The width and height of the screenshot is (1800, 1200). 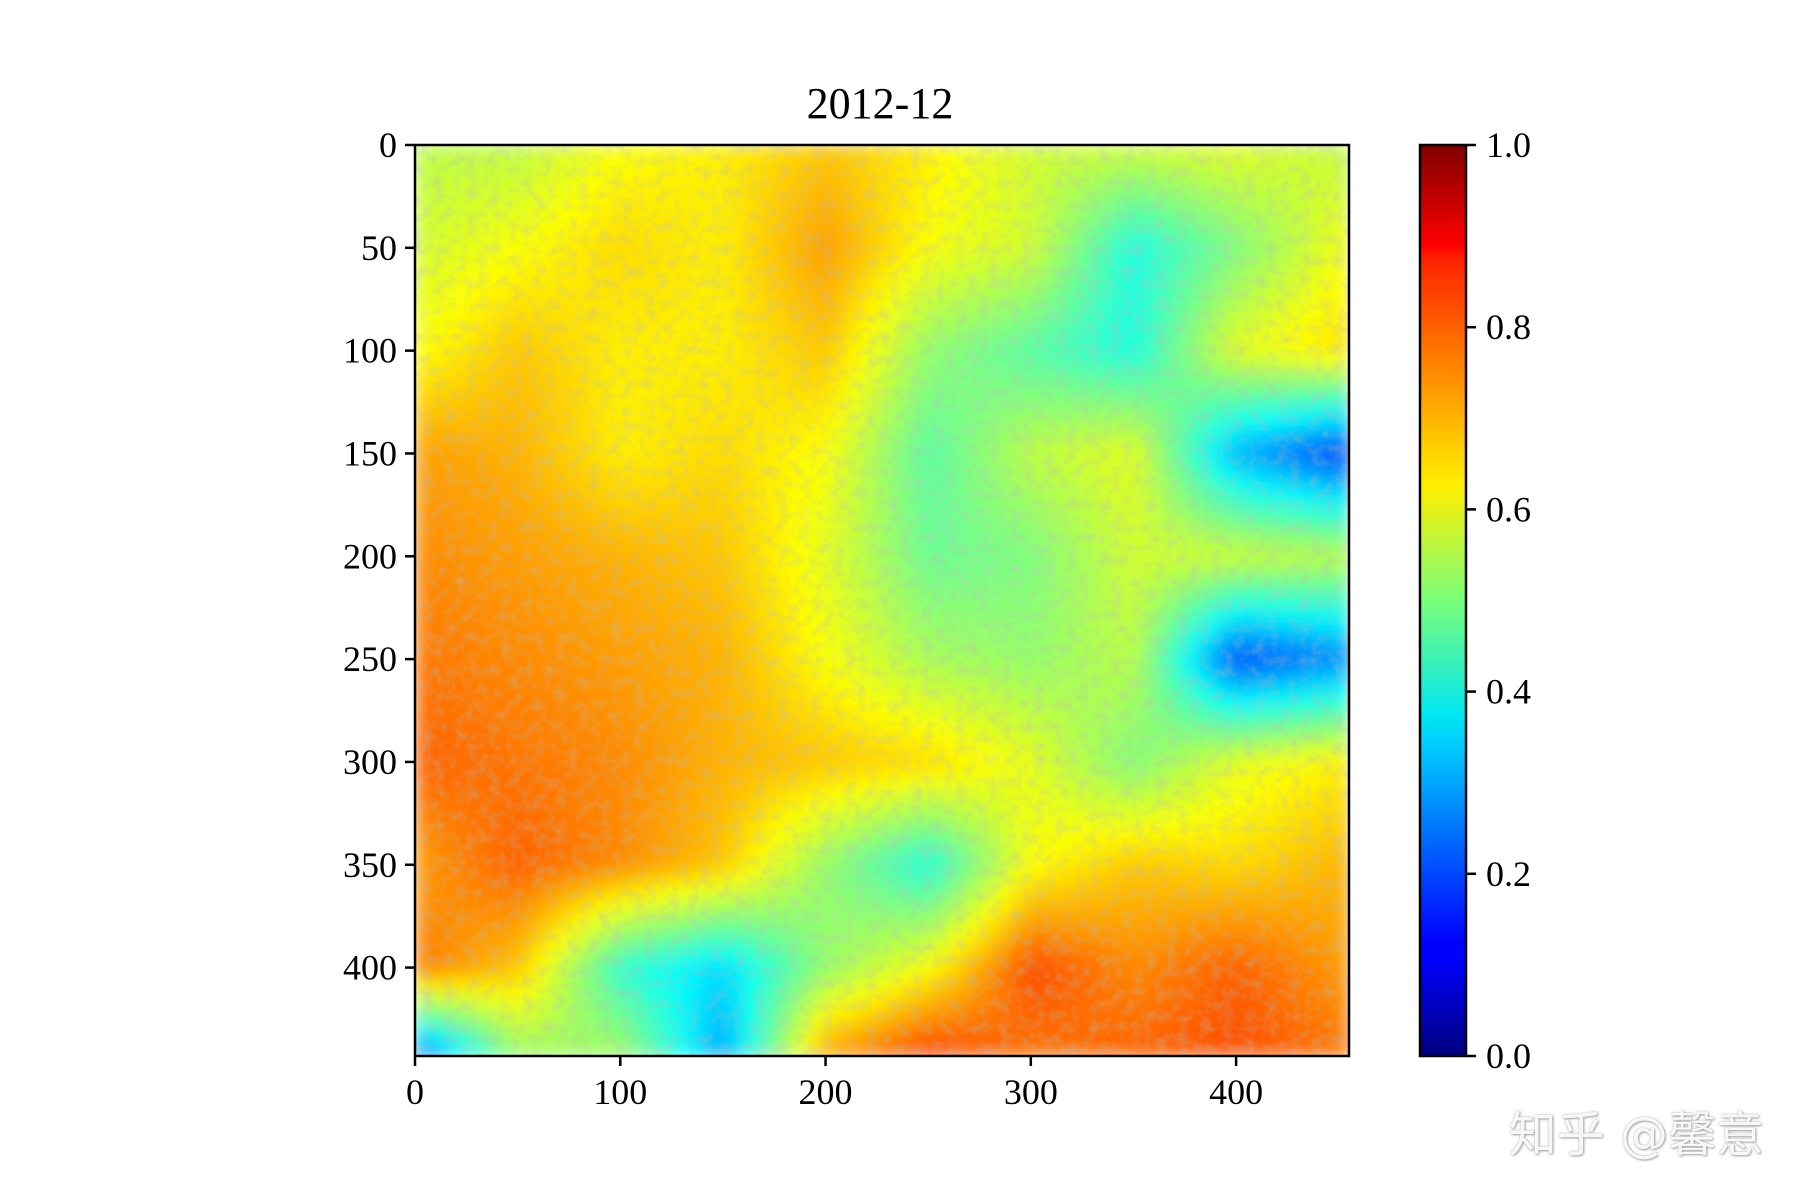 I want to click on chart-title: 2012-12, so click(x=880, y=103).